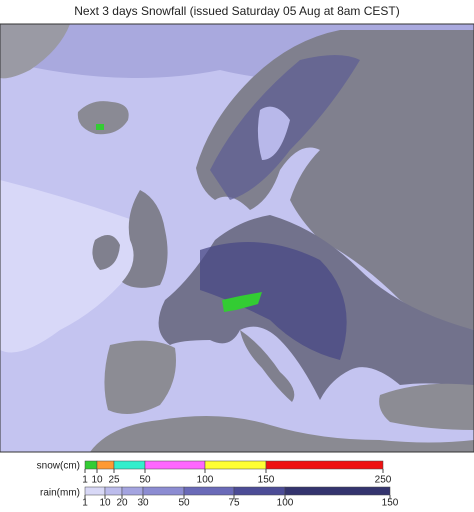 The image size is (474, 512). I want to click on rain-tick-label: 50, so click(184, 502).